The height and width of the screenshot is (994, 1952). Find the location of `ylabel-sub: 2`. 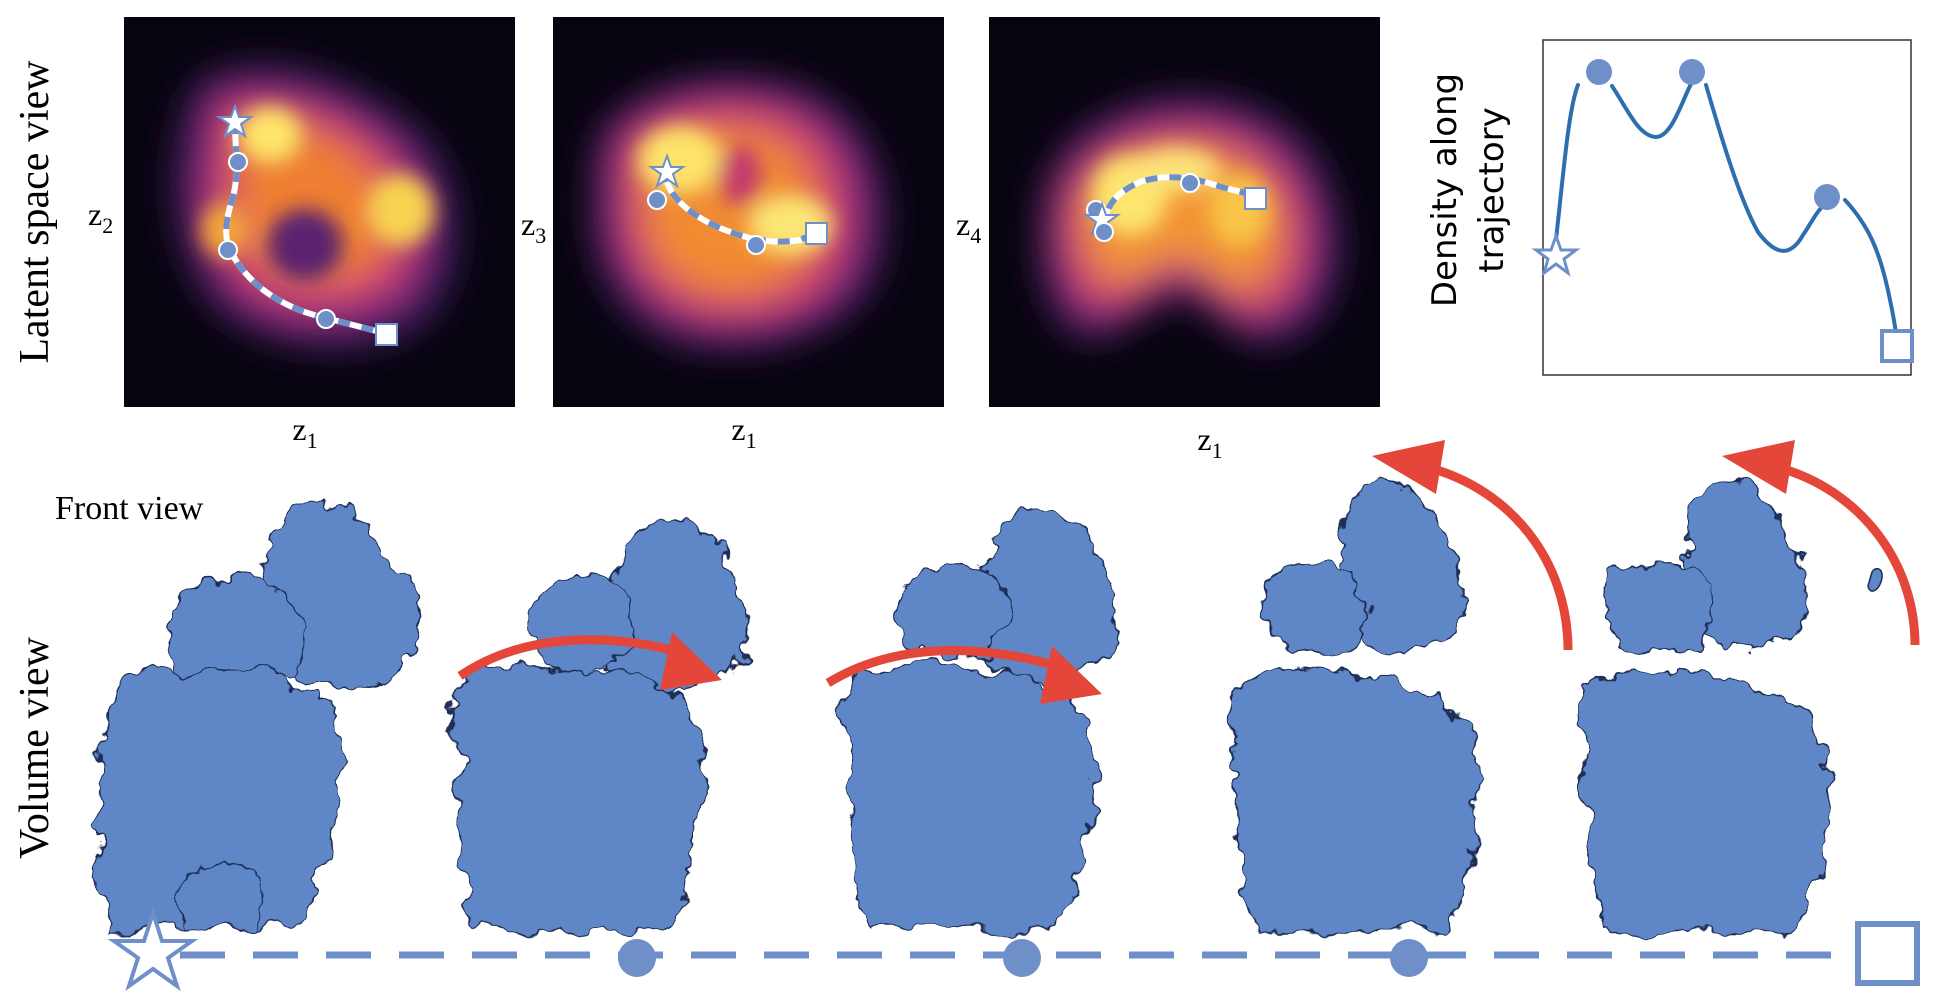

ylabel-sub: 2 is located at coordinates (107, 225).